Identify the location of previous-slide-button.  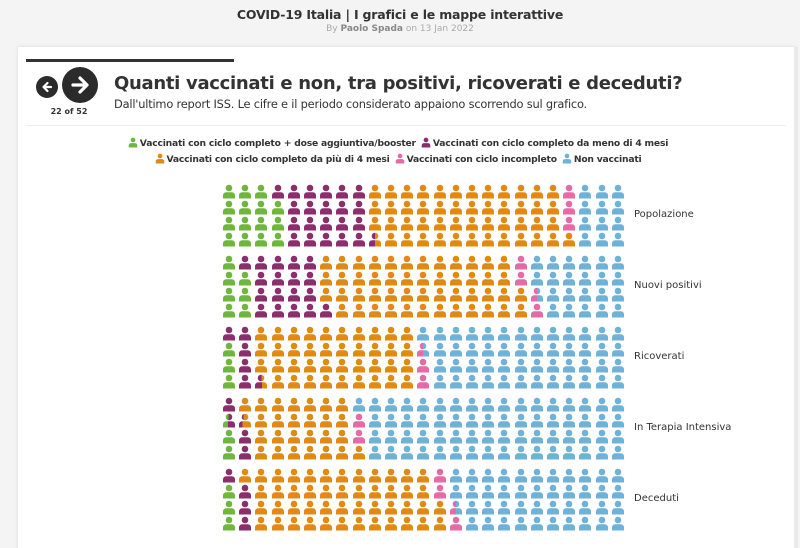
(47, 87).